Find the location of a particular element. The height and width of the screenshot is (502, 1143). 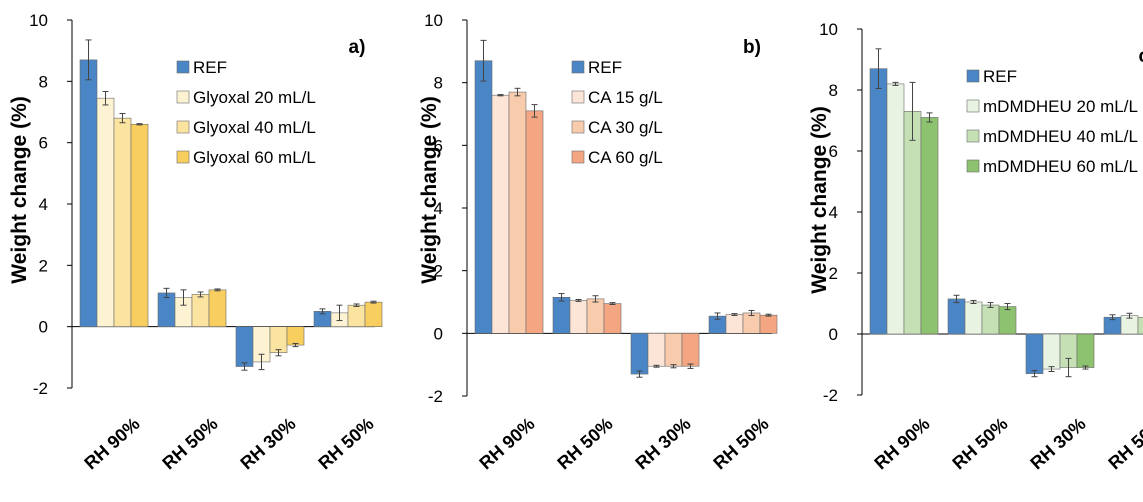

legend-label: Glyoxal 60 mL/L is located at coordinates (254, 157).